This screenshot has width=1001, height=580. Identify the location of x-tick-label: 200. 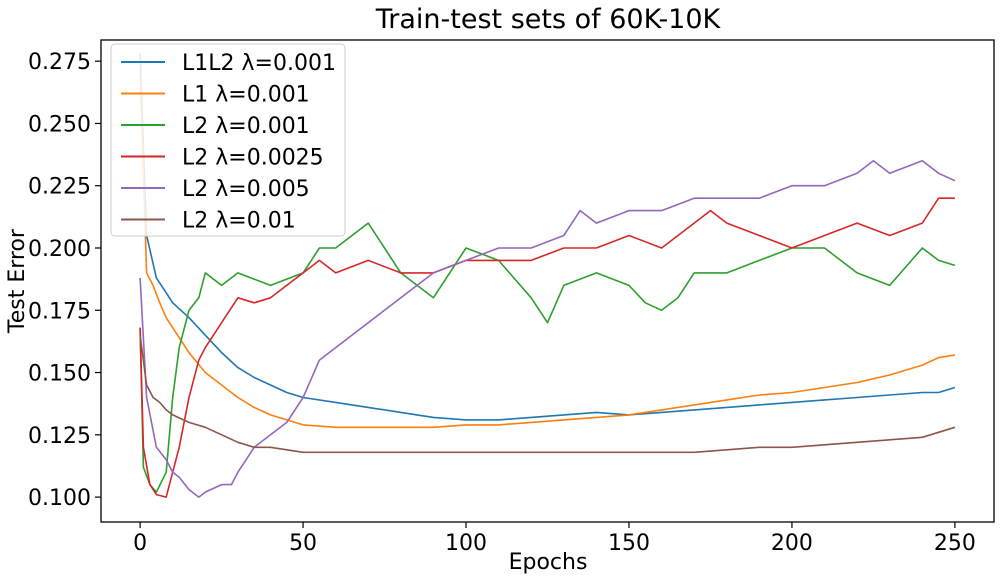
(792, 543).